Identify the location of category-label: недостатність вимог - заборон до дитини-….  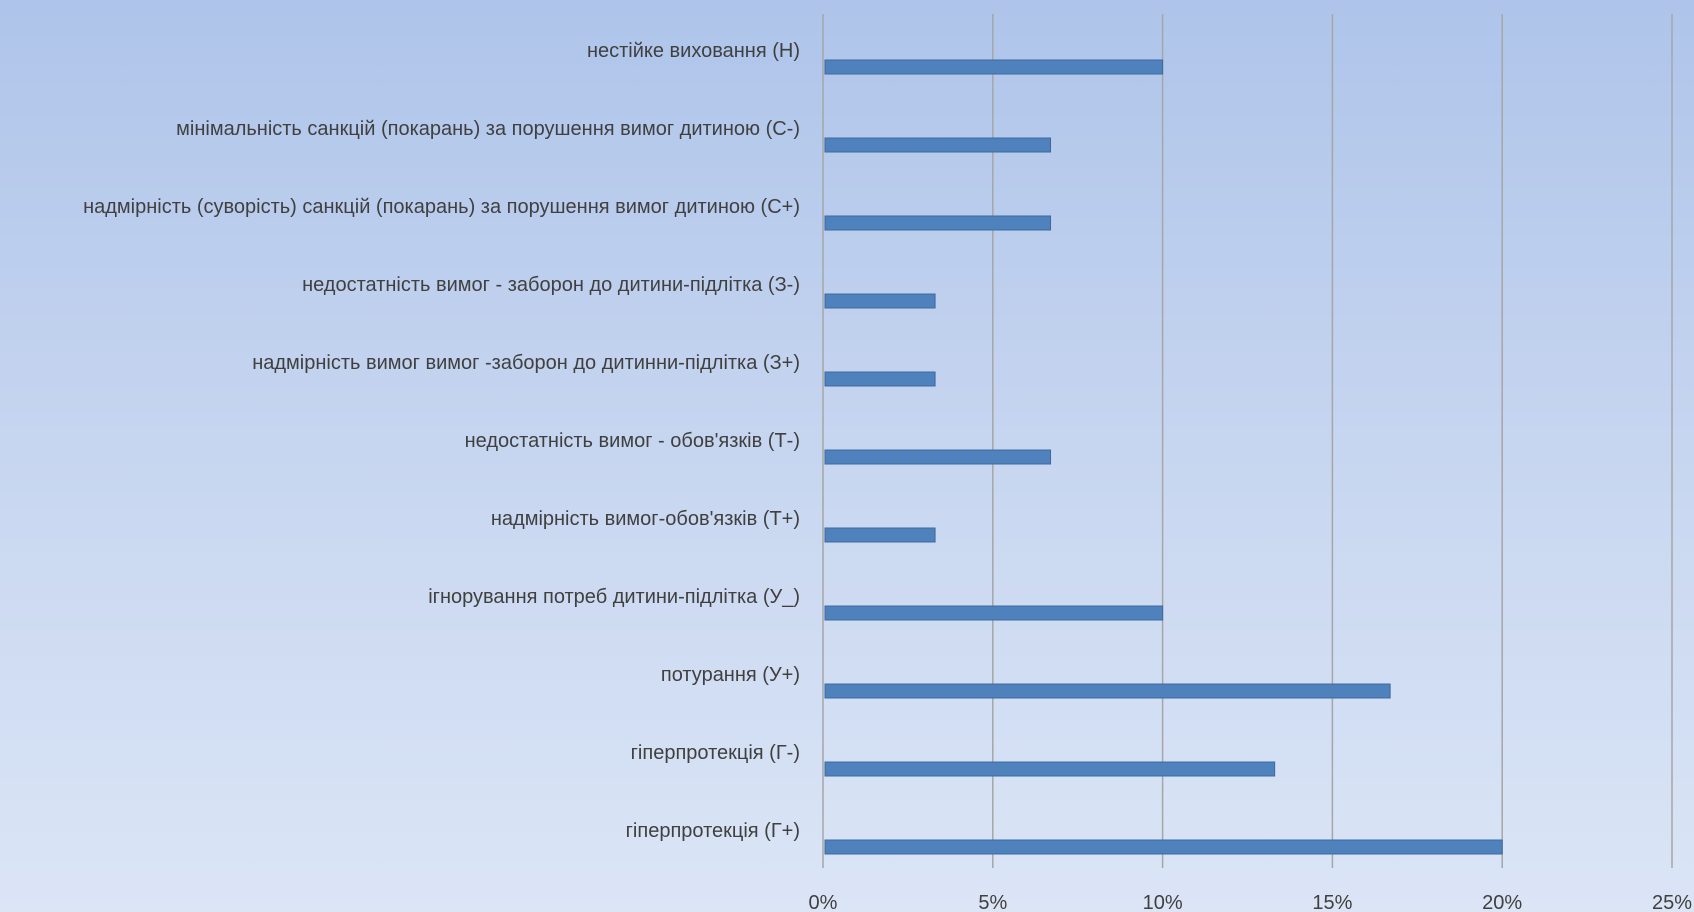
(551, 285).